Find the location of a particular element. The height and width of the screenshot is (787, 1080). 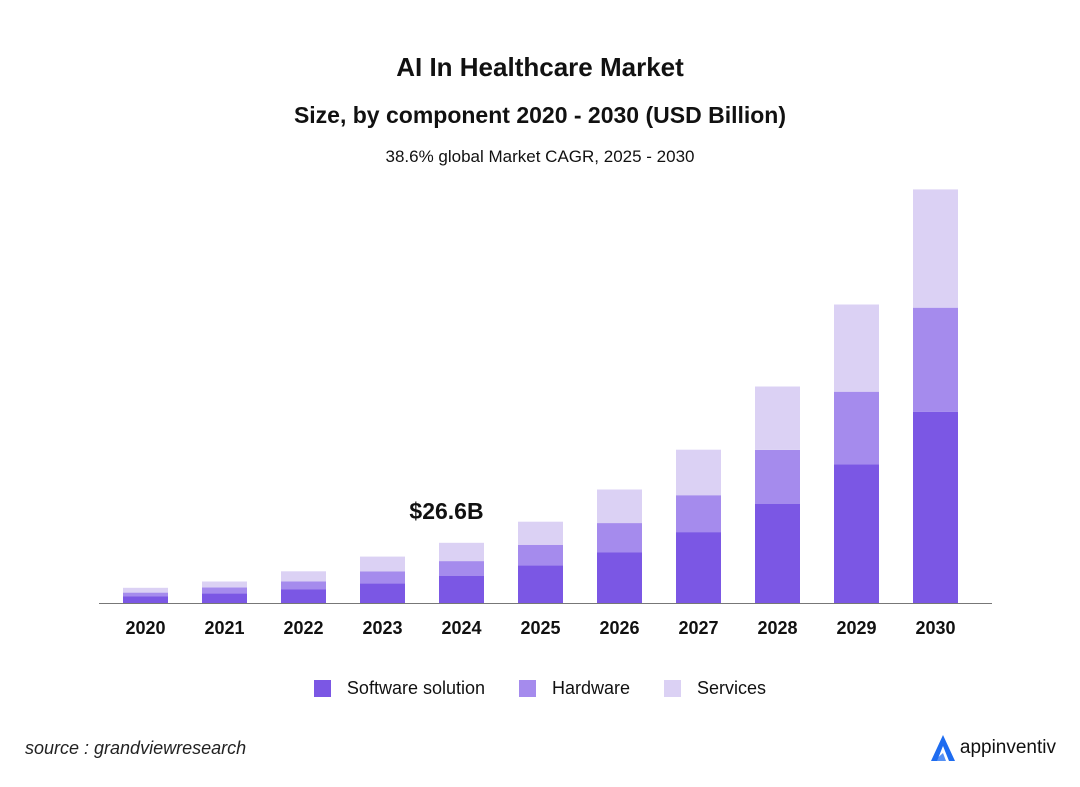

bar-2026-hardware is located at coordinates (619, 538).